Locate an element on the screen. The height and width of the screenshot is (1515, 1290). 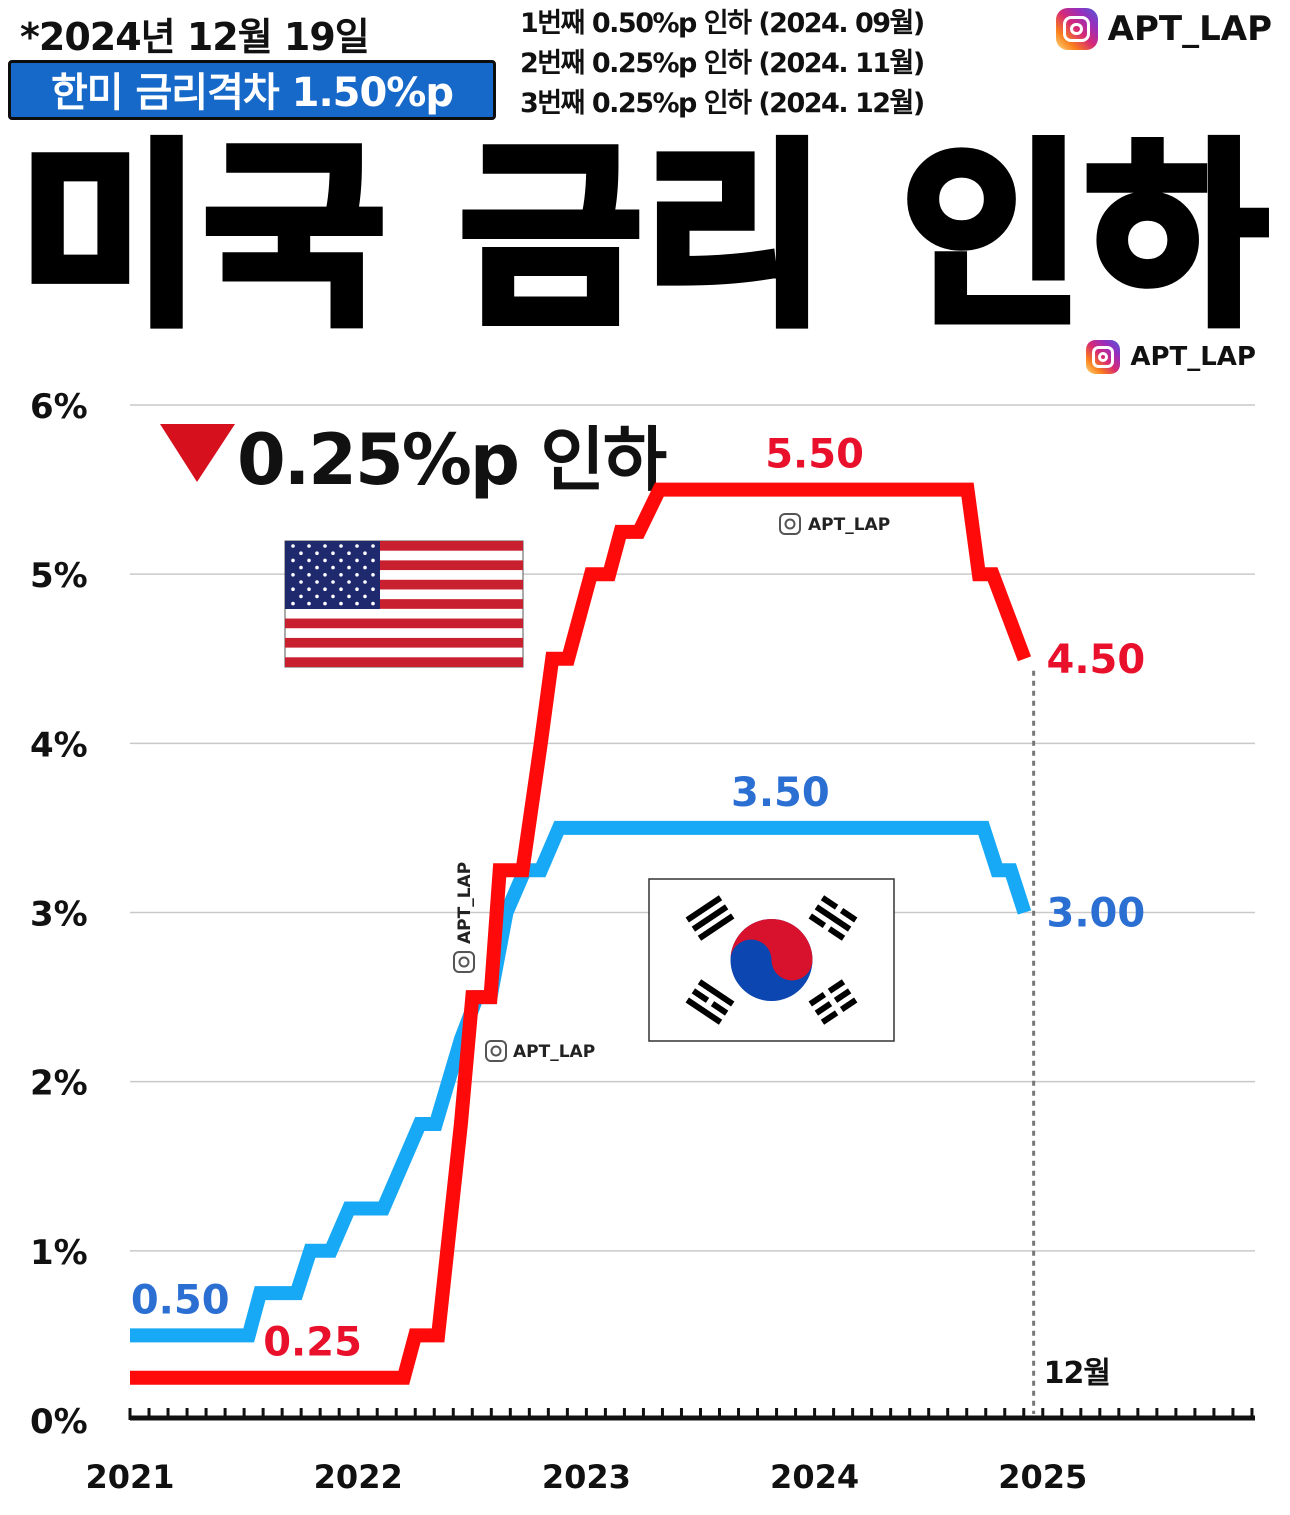
y-tick-label: 3% is located at coordinates (59, 915).